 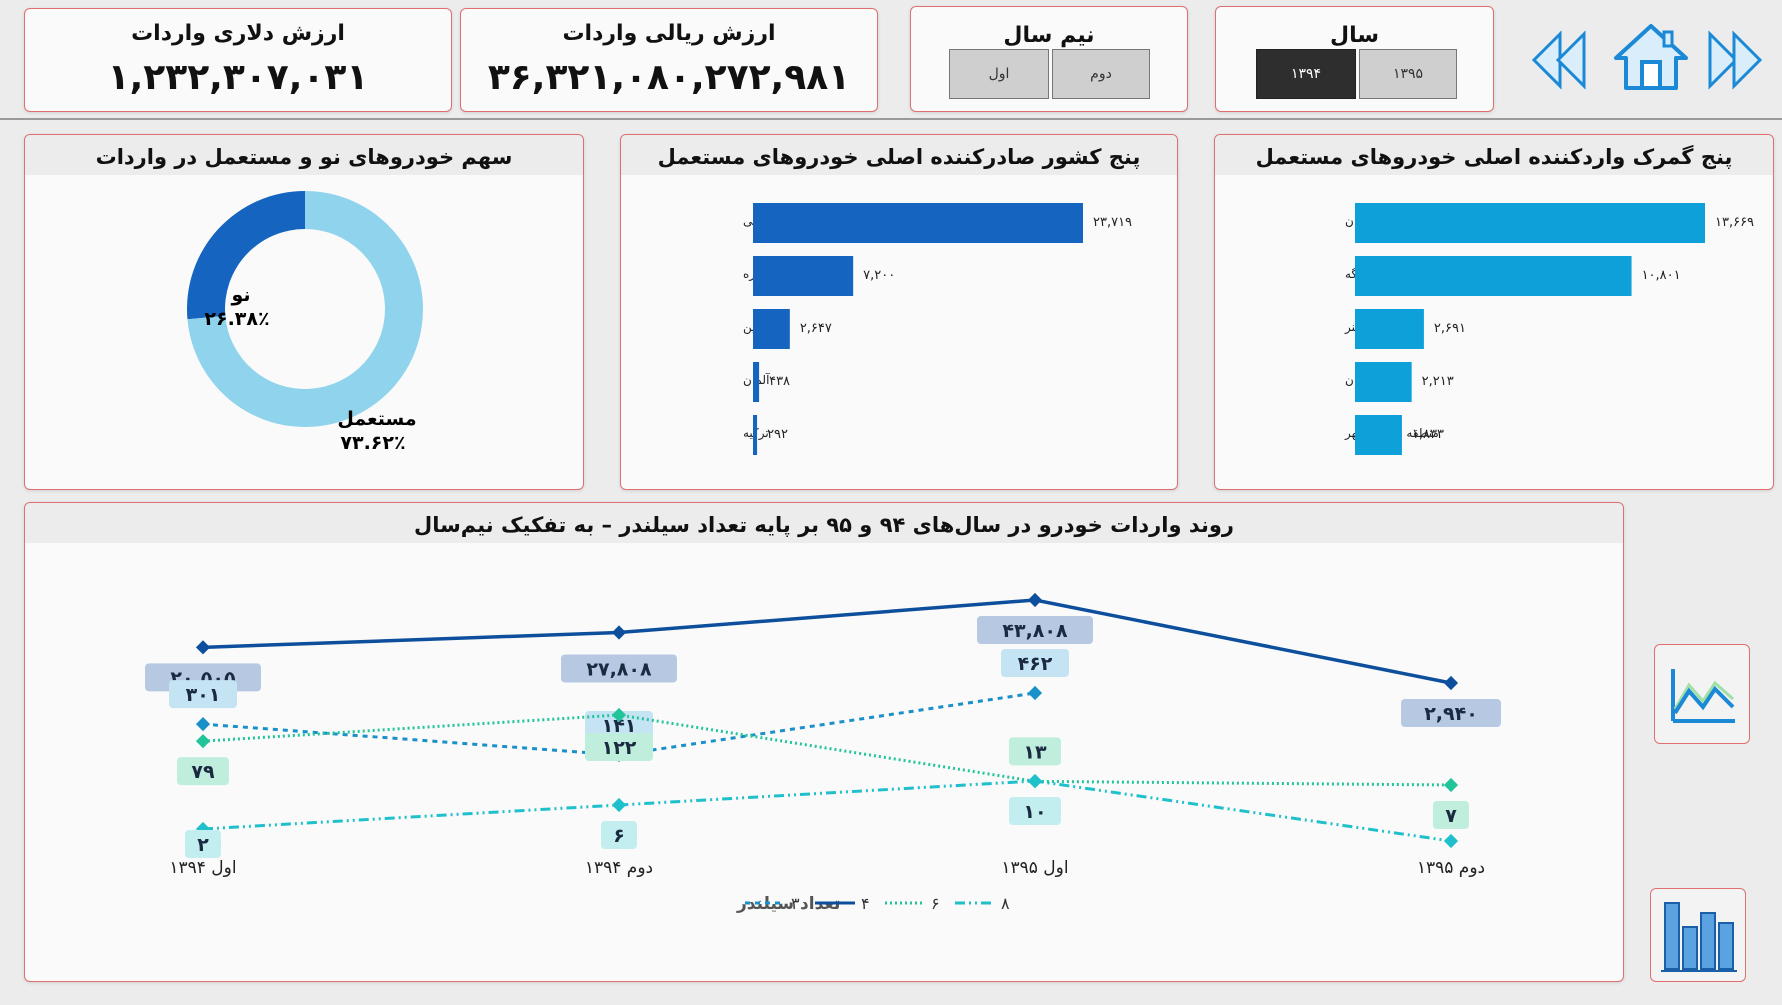 I want to click on data-label: ۳۰۱, so click(x=203, y=695).